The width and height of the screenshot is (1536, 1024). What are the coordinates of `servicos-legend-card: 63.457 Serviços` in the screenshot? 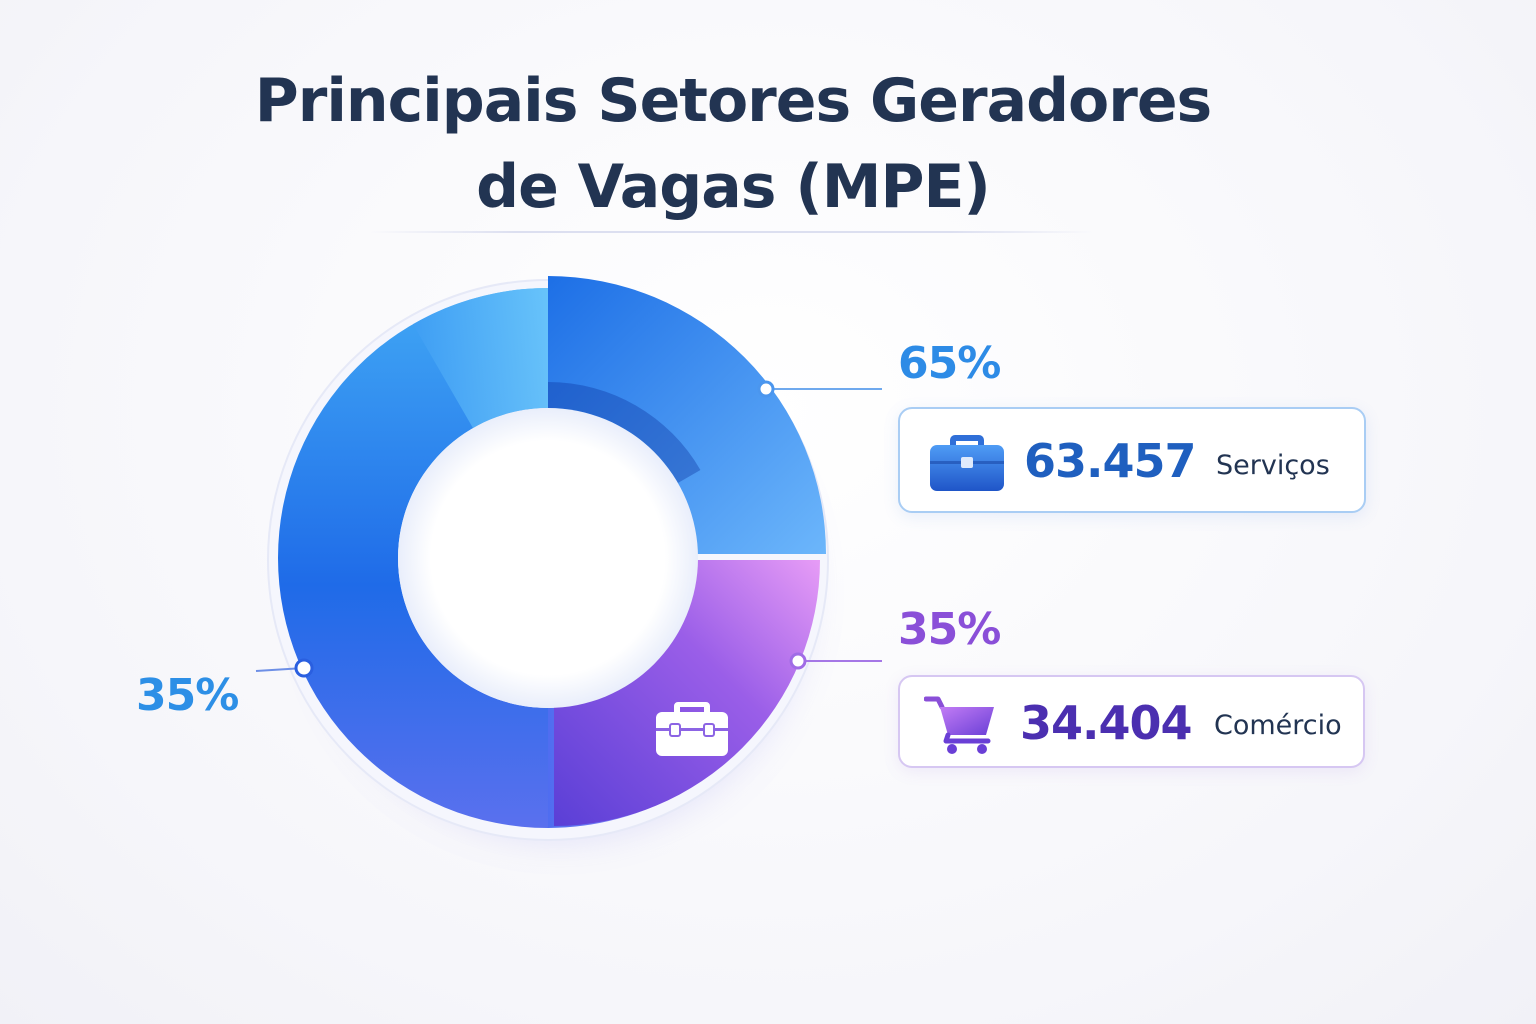 It's located at (1132, 460).